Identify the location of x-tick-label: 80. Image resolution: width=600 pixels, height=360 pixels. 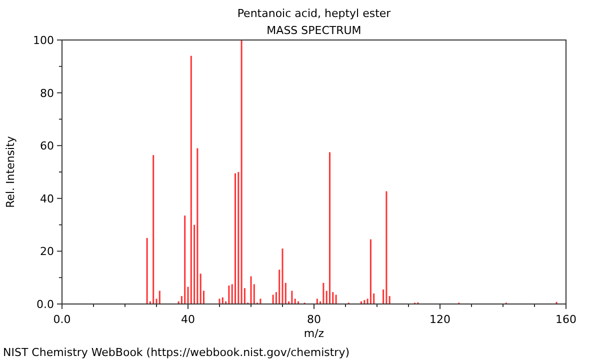
(314, 319).